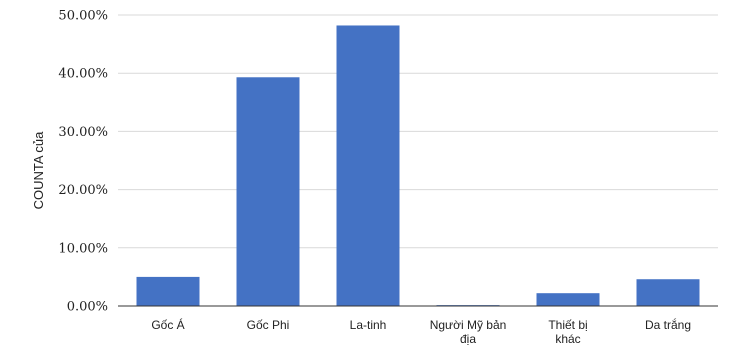  What do you see at coordinates (83, 162) in the screenshot?
I see `y-axis-tick-labels: 0.00% 10.00% 20.00% 30.00% 40.00% 50.00%` at bounding box center [83, 162].